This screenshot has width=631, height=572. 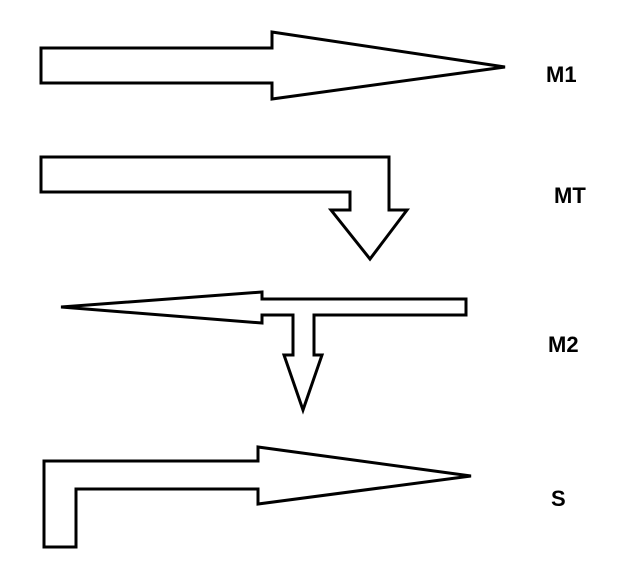 What do you see at coordinates (264, 352) in the screenshot?
I see `arrow-m2` at bounding box center [264, 352].